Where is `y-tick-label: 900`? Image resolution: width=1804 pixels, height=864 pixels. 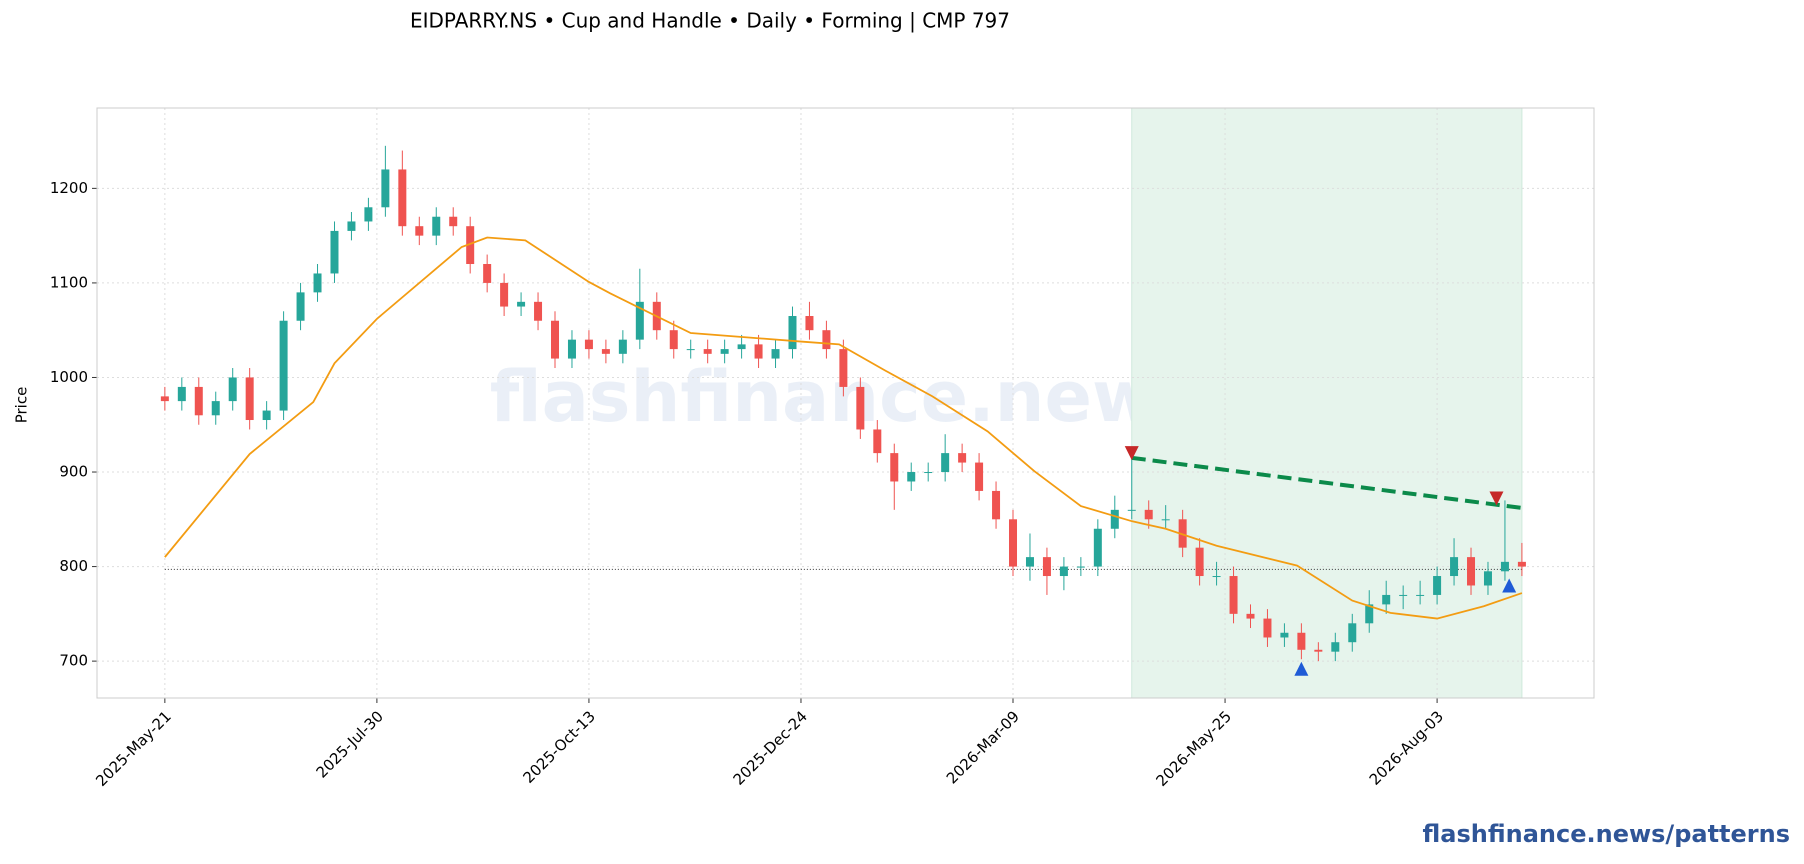
y-tick-label: 900 is located at coordinates (73, 472).